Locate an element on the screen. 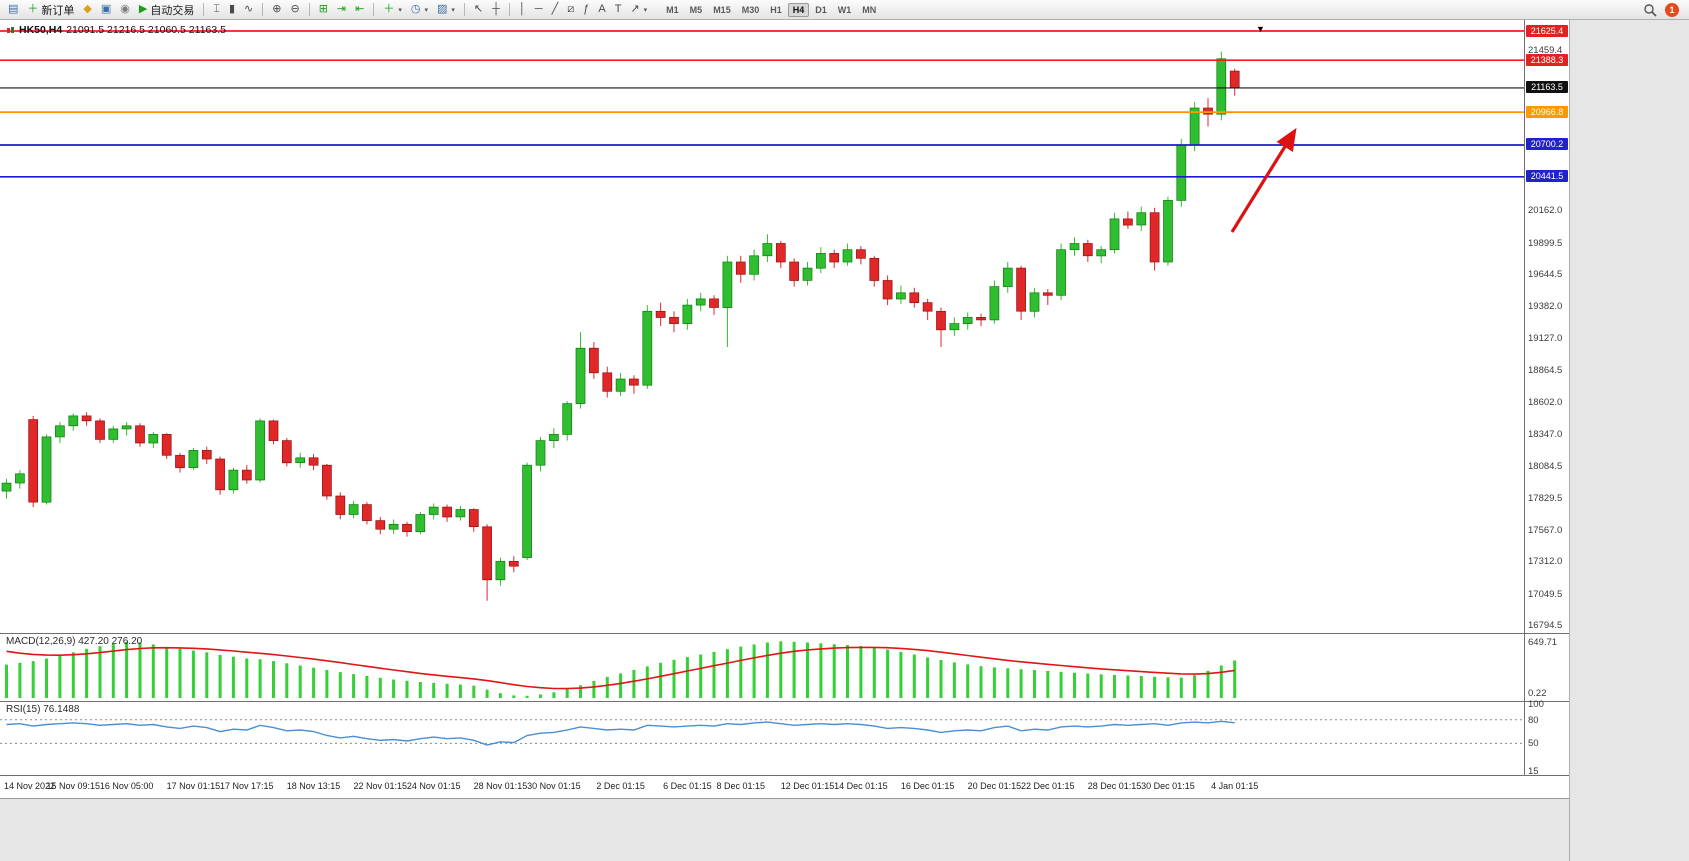 This screenshot has height=861, width=1689. macd-values: 427.20 276.20 is located at coordinates (110, 641).